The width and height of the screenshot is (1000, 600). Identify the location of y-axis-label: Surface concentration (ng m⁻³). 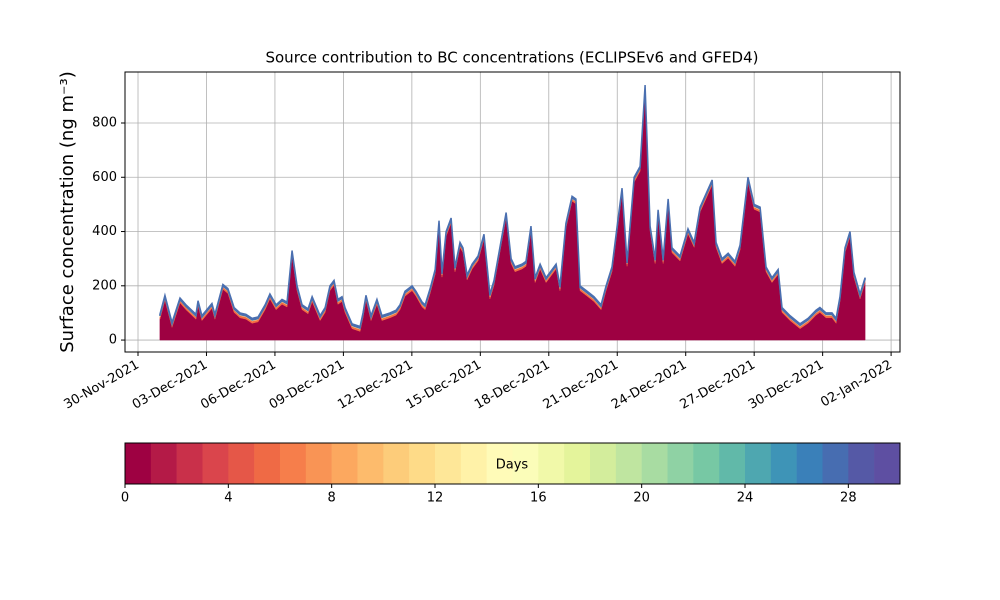
(67, 212).